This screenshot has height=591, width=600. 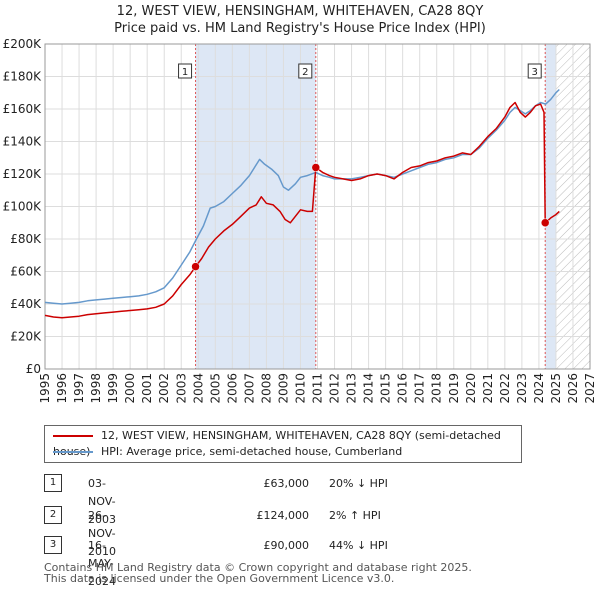 What do you see at coordinates (471, 388) in the screenshot?
I see `x-tick-label: 2020` at bounding box center [471, 388].